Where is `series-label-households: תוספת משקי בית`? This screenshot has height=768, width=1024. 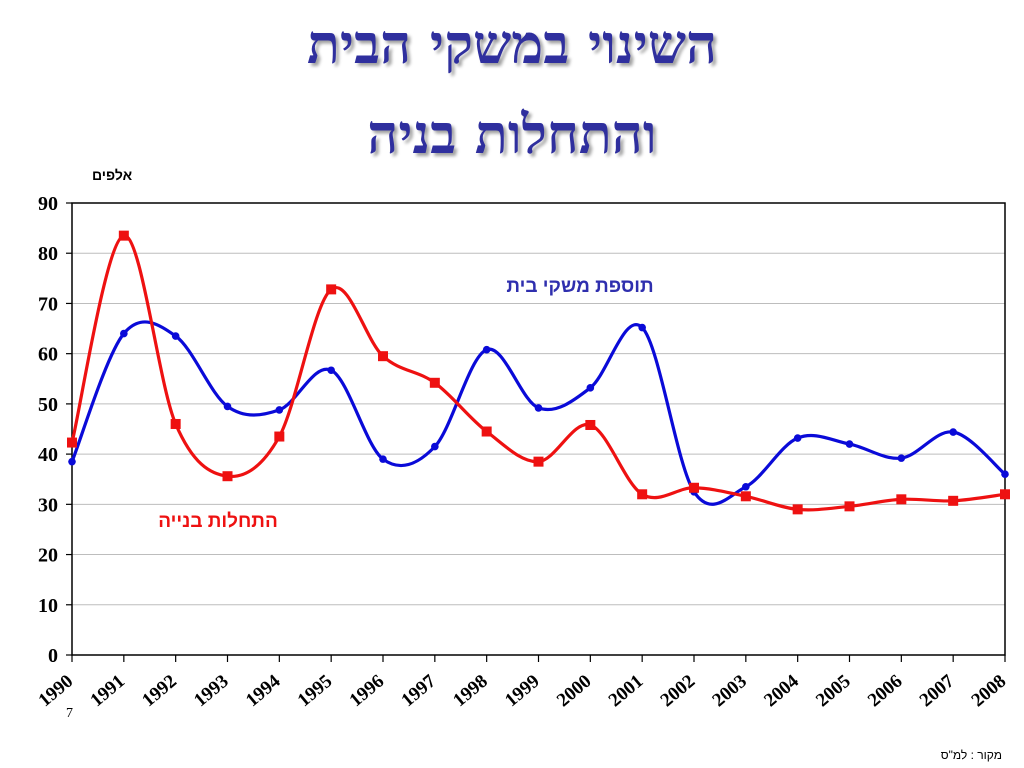
series-label-households: תוספת משקי בית is located at coordinates (579, 286).